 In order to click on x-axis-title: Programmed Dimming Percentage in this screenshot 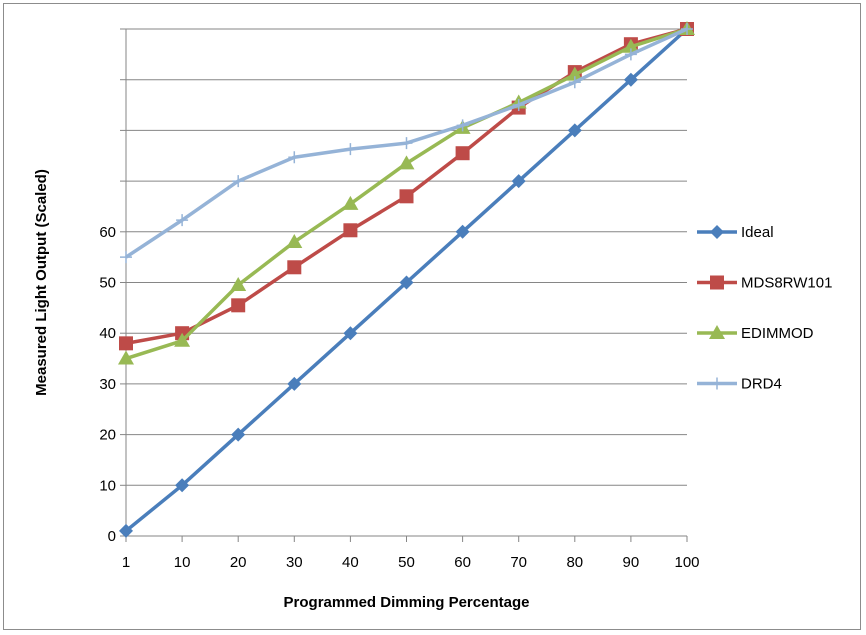, I will do `click(407, 602)`.